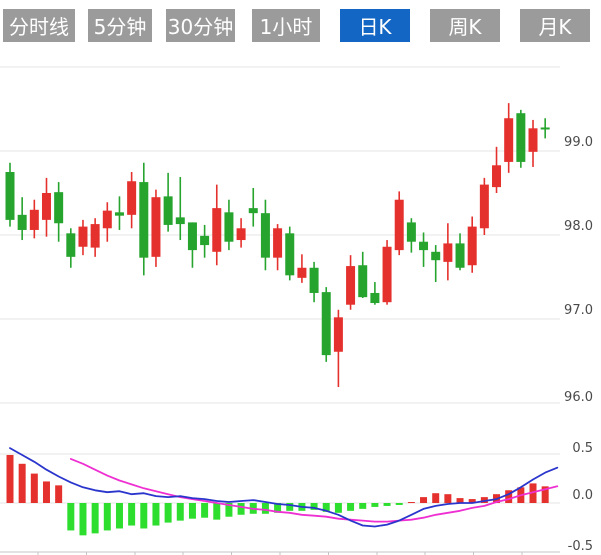 Image resolution: width=601 pixels, height=555 pixels. What do you see at coordinates (582, 495) in the screenshot?
I see `macd-axis-label-zero: 0.0` at bounding box center [582, 495].